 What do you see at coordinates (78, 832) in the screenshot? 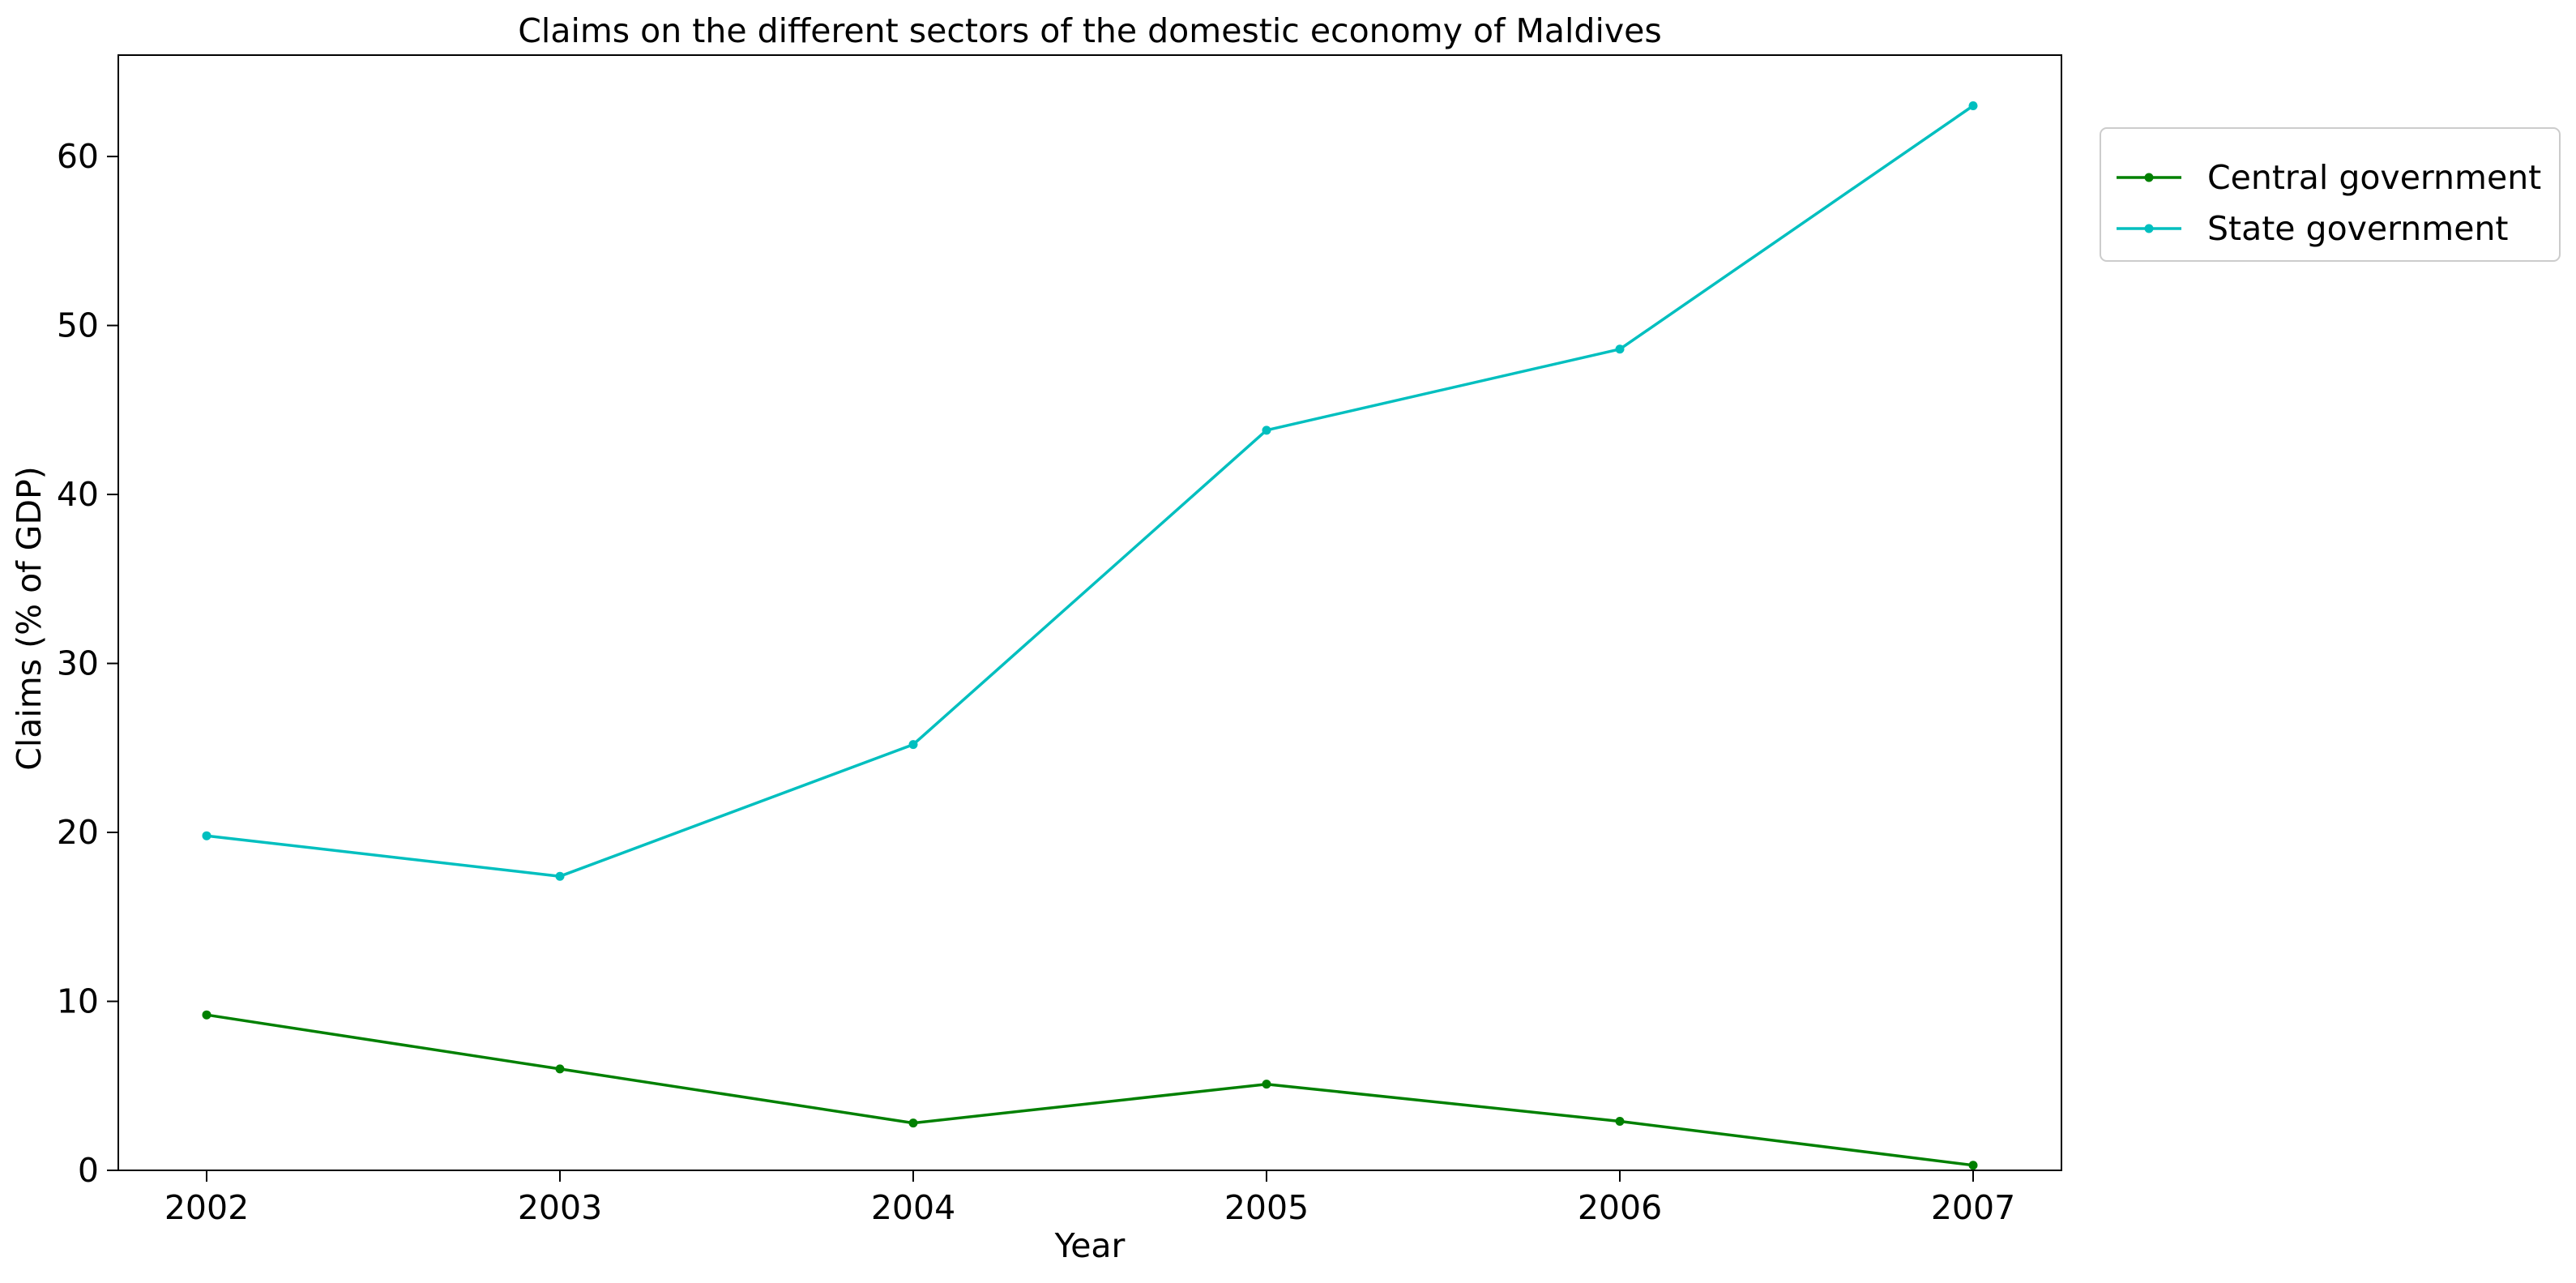
I see `y-tick-label: 20` at bounding box center [78, 832].